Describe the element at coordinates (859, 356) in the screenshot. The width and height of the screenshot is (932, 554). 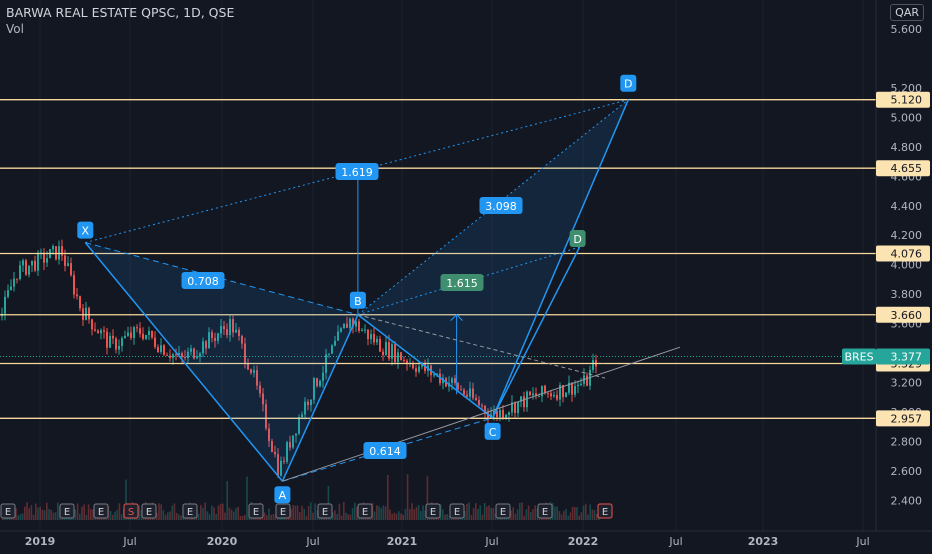
I see `symbol-tag-box` at that location.